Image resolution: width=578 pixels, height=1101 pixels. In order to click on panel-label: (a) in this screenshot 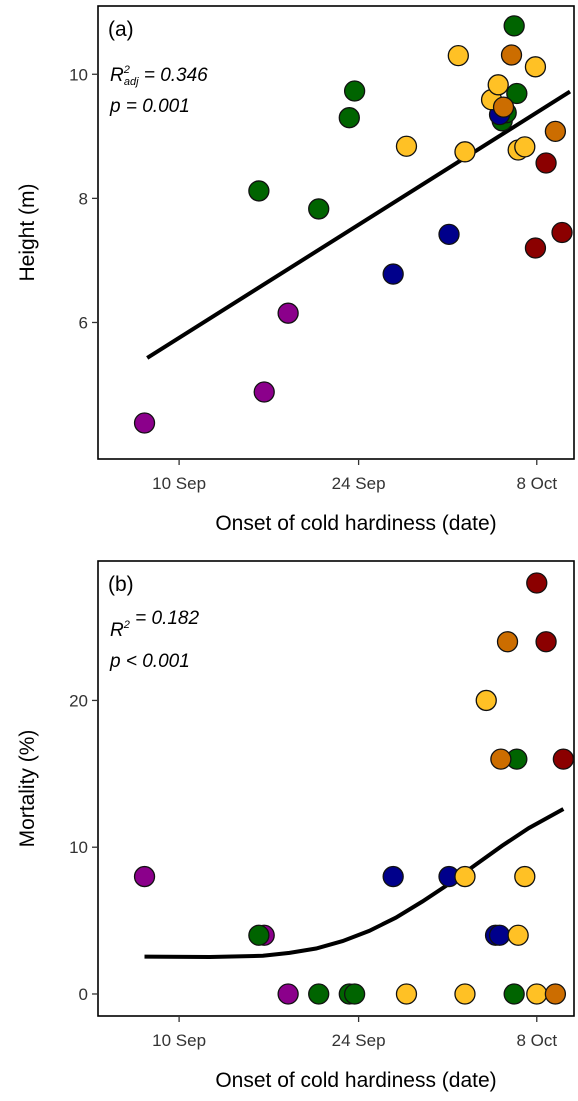, I will do `click(121, 29)`.